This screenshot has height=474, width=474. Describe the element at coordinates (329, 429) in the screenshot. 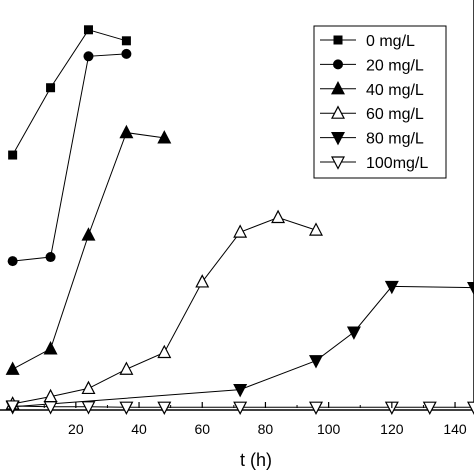

I see `x-tick-label: 100` at that location.